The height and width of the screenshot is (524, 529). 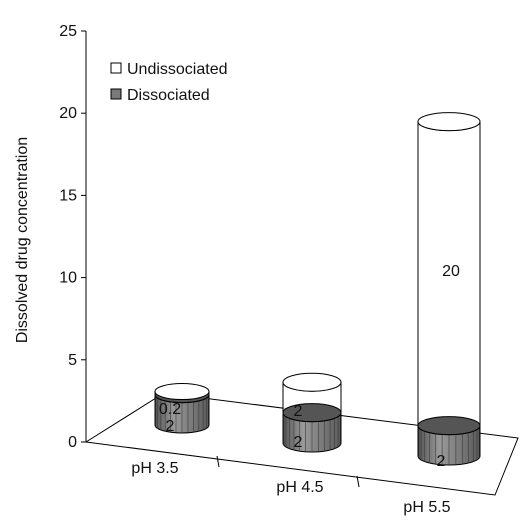 What do you see at coordinates (451, 271) in the screenshot?
I see `data-label-undissociated: 20` at bounding box center [451, 271].